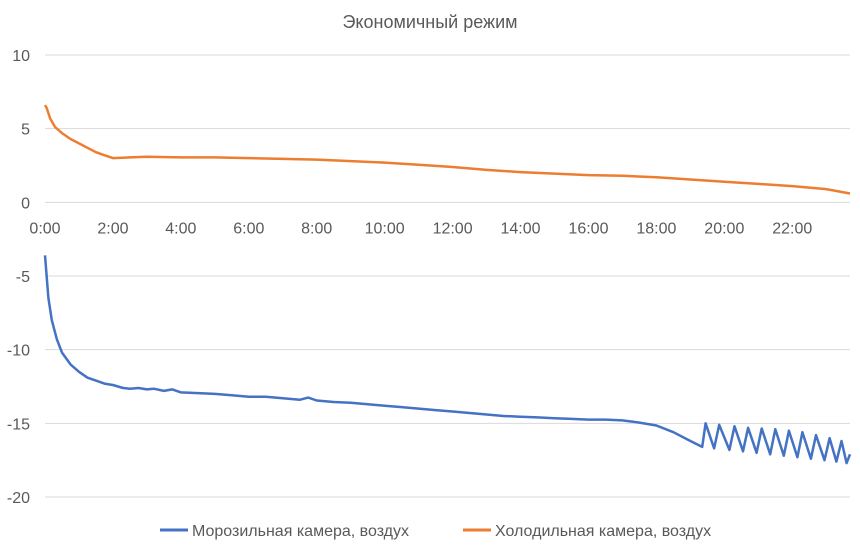  Describe the element at coordinates (300, 531) in the screenshot. I see `legend-label: Морозильная камера, воздух` at that location.